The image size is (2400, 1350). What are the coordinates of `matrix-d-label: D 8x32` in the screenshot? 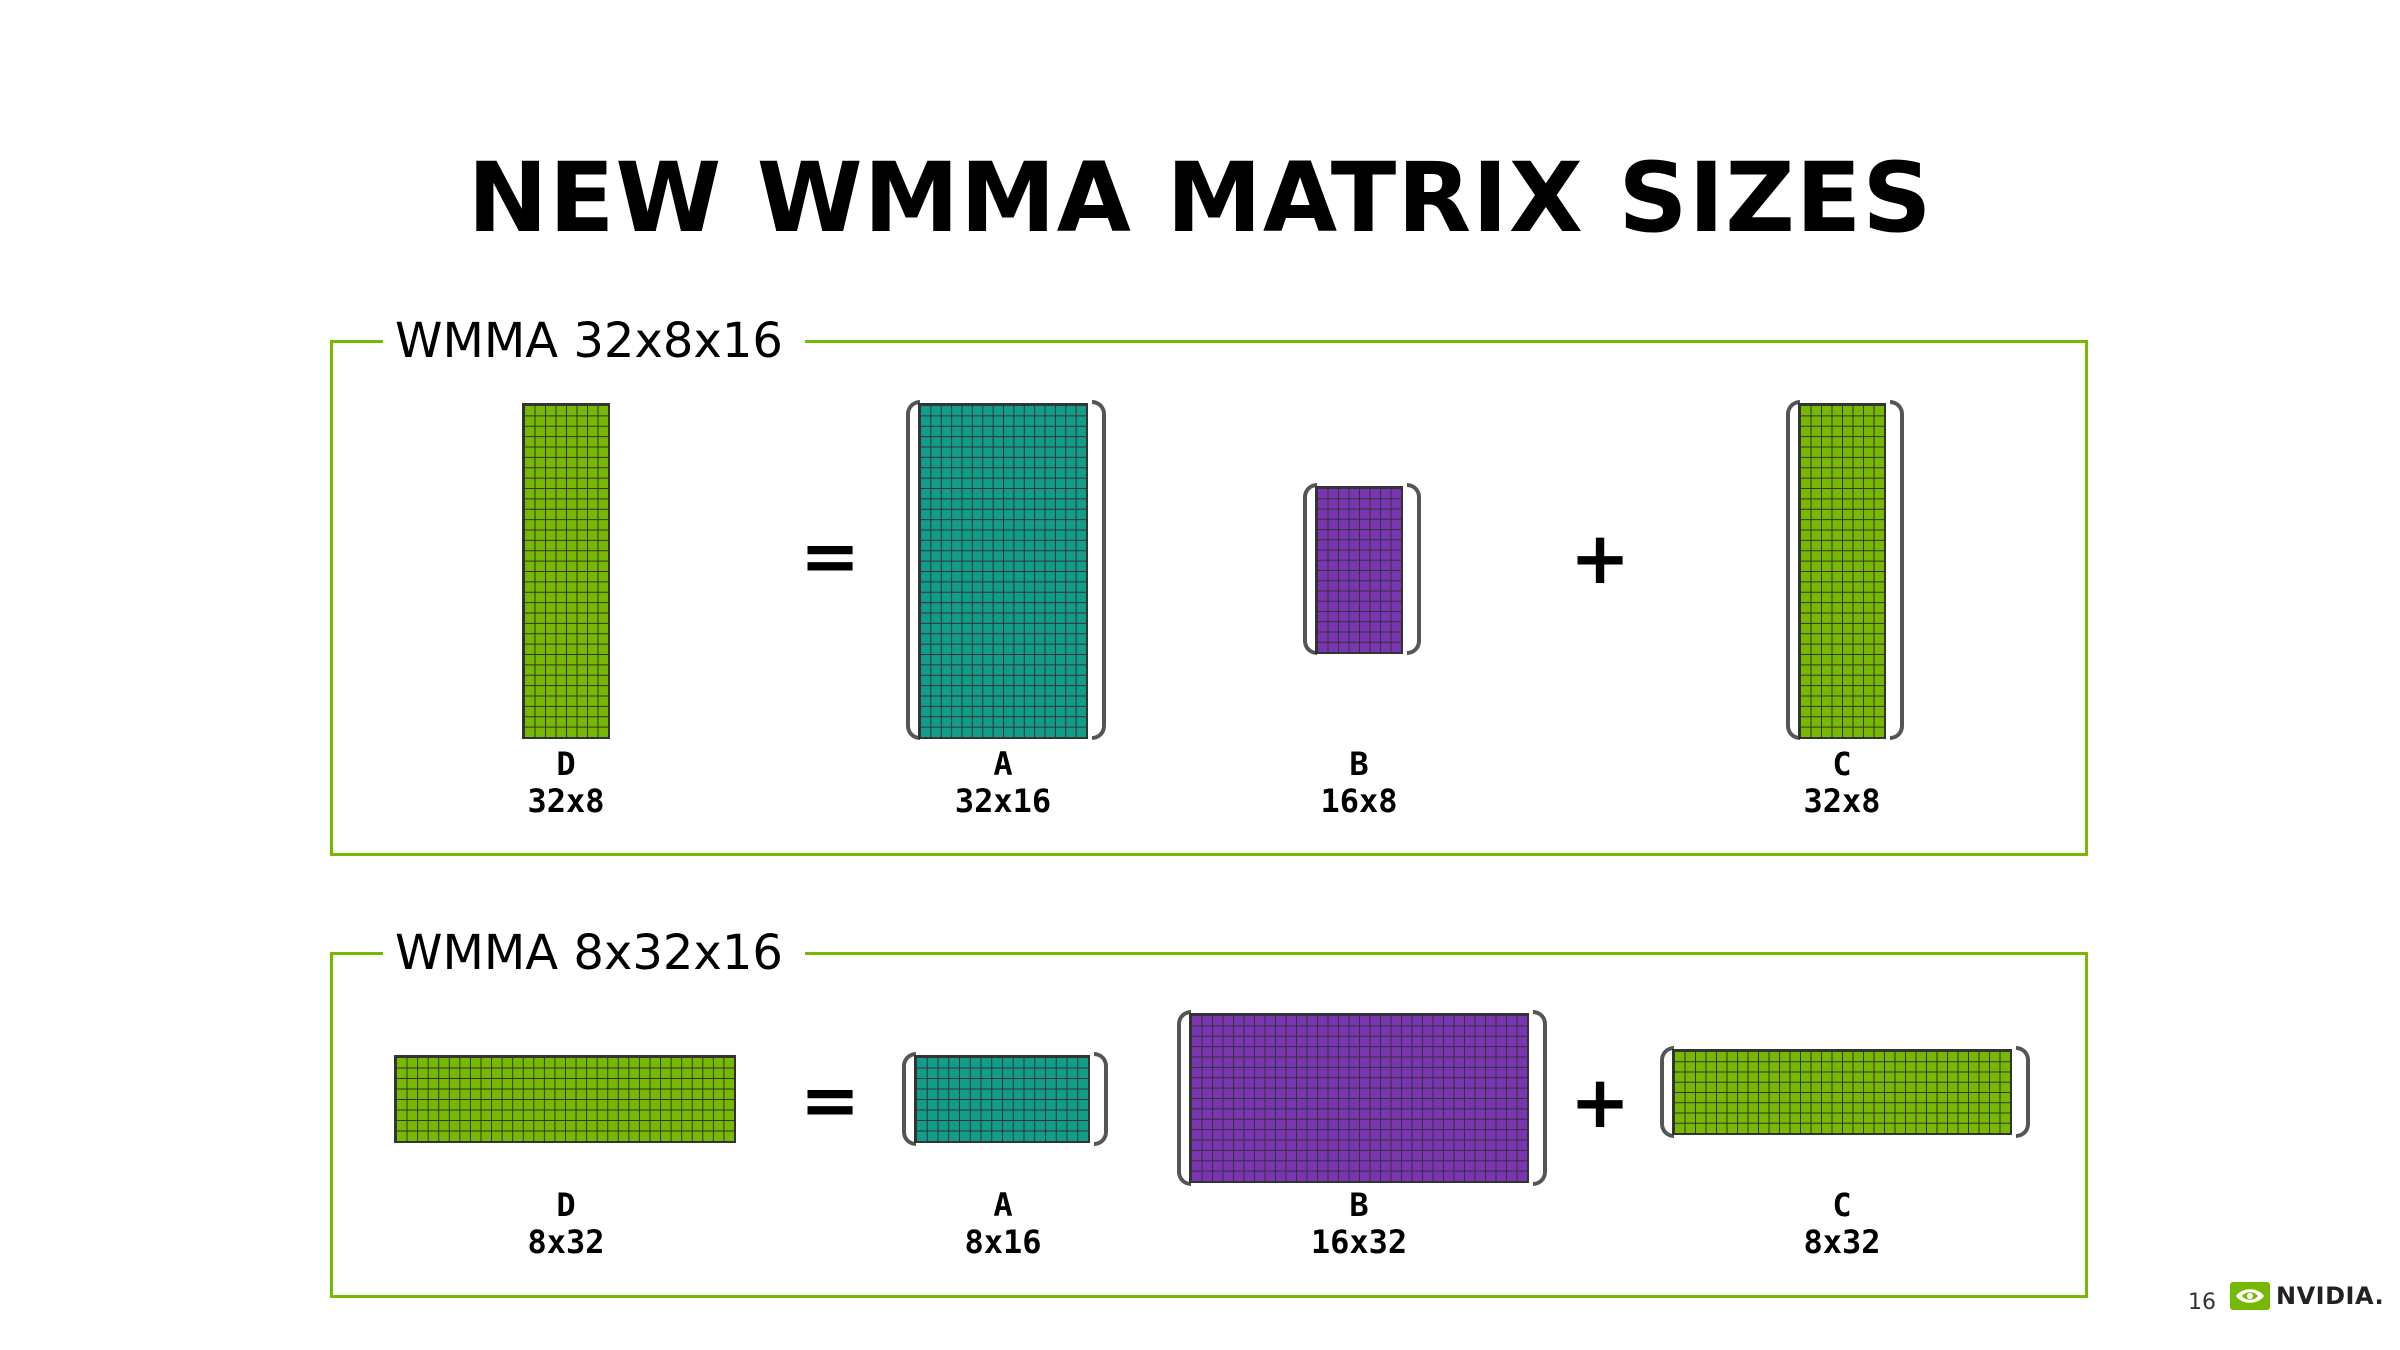 It's located at (566, 1224).